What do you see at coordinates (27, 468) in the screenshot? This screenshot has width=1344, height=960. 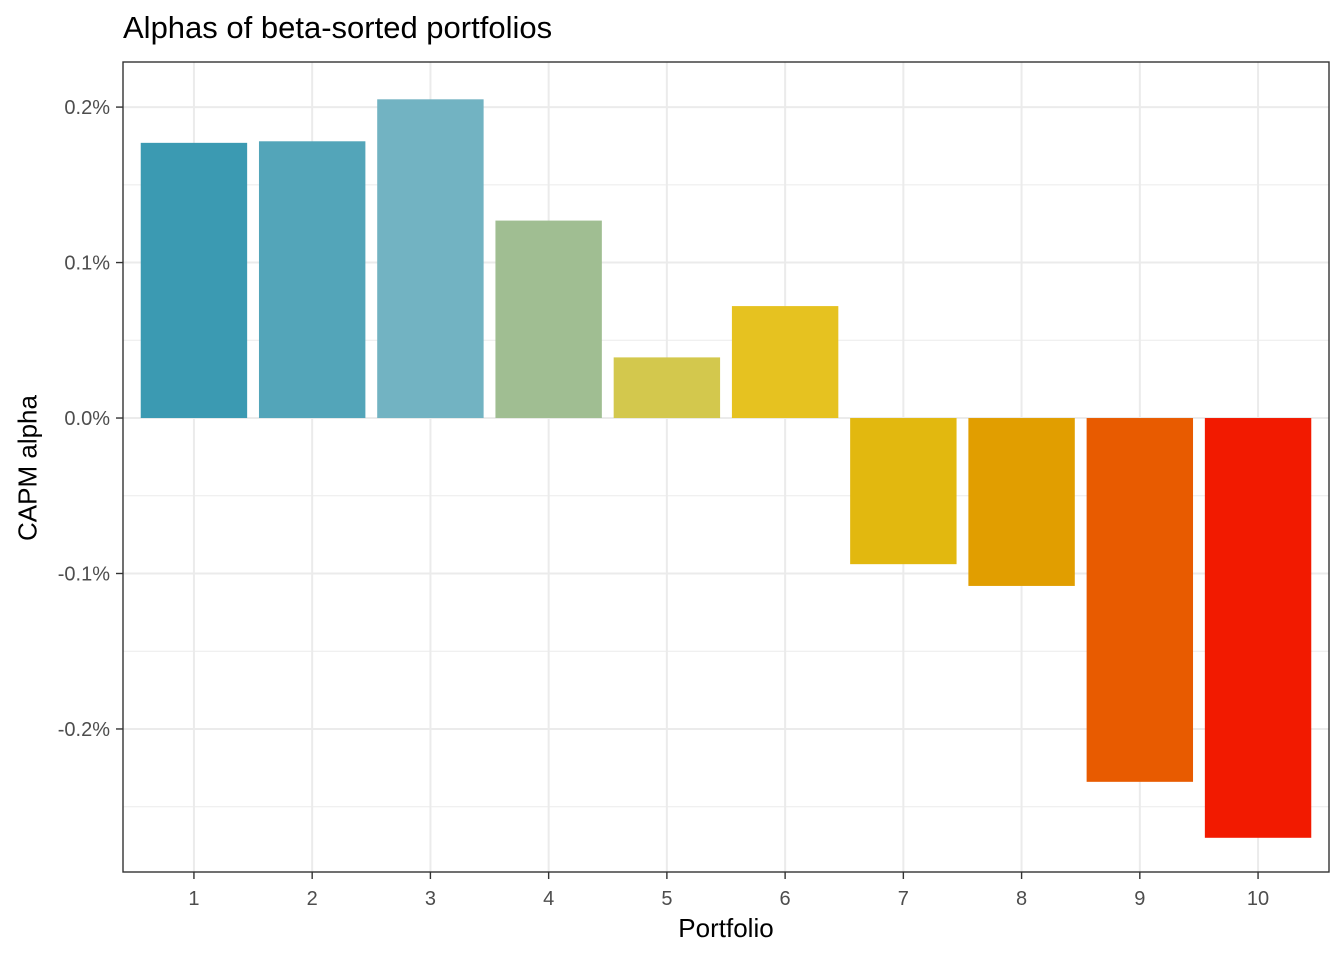 I see `y-axis-title: CAPM alpha` at bounding box center [27, 468].